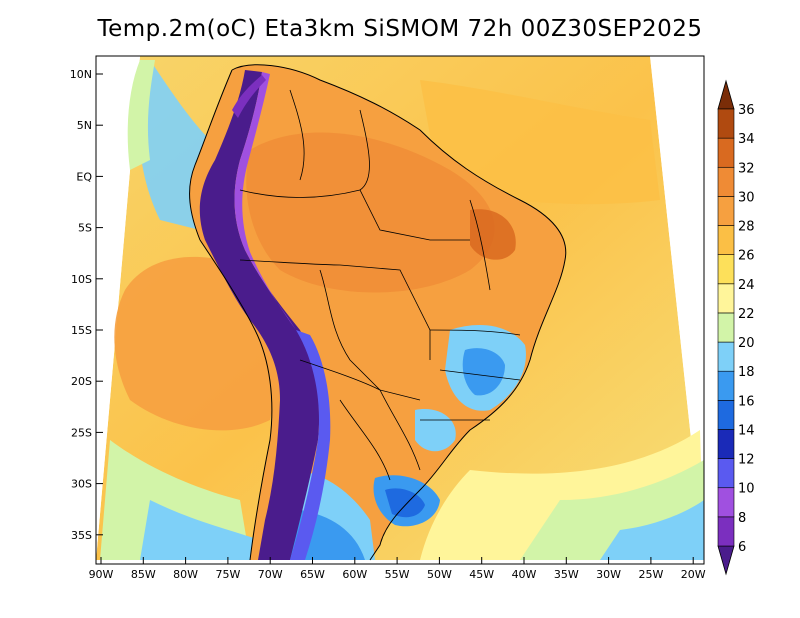 The height and width of the screenshot is (618, 800). Describe the element at coordinates (693, 574) in the screenshot. I see `lon-tick-label: 20W` at that location.